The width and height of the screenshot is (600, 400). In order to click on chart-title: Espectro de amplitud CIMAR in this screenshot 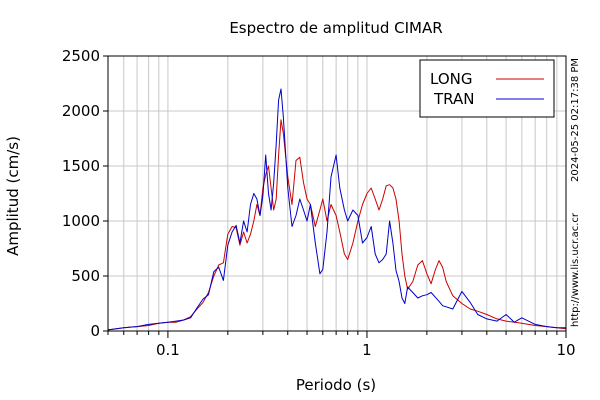, I will do `click(335, 28)`.